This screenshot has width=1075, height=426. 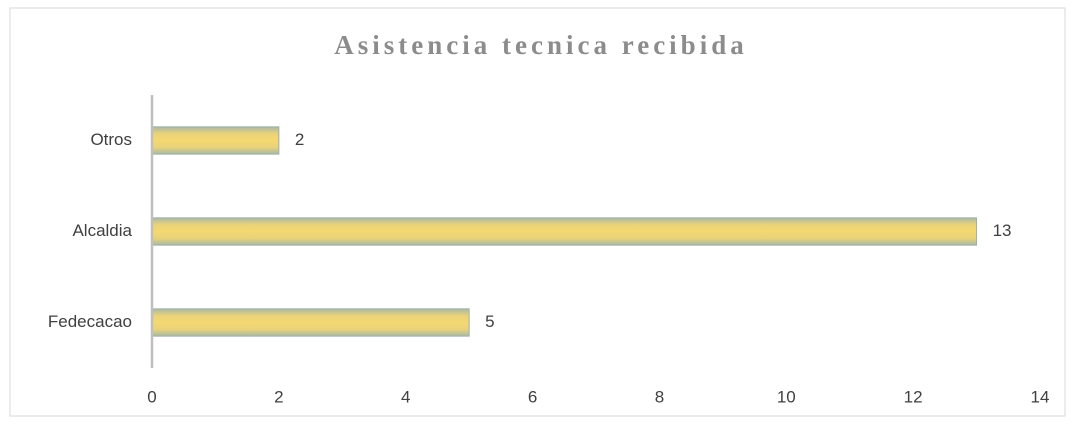 I want to click on x-tick-label: 12, so click(x=913, y=396).